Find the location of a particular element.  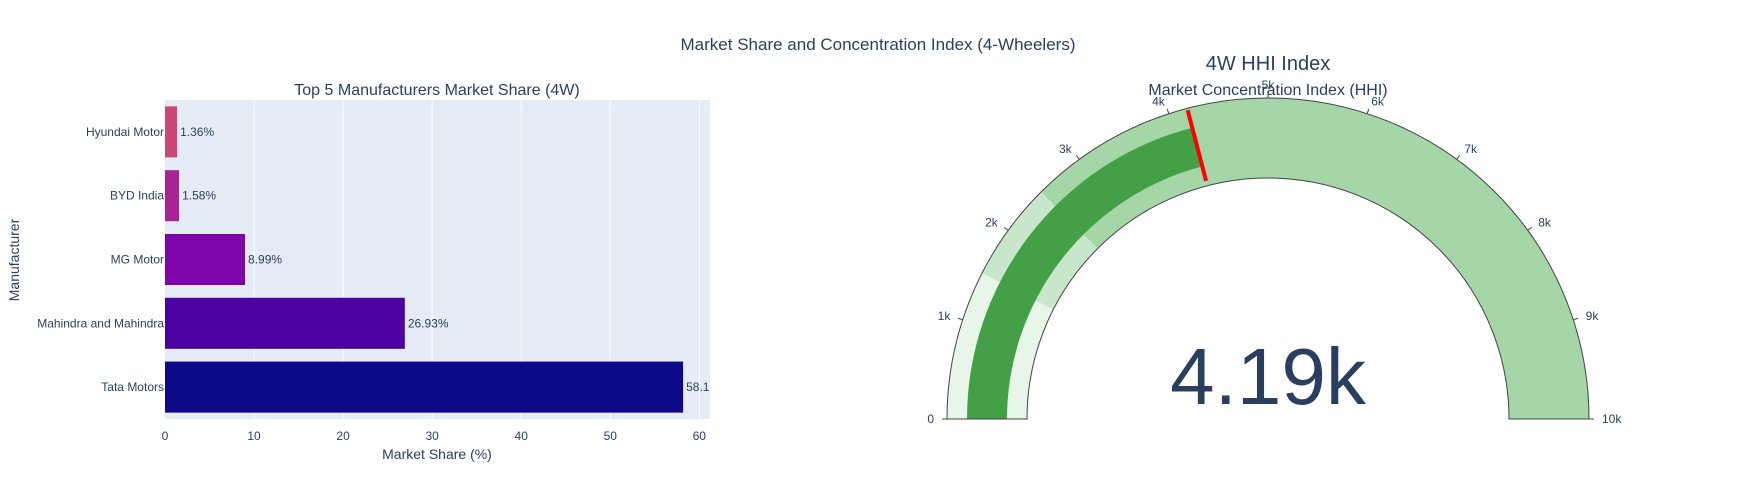

x-tick-label: 50 is located at coordinates (611, 436).